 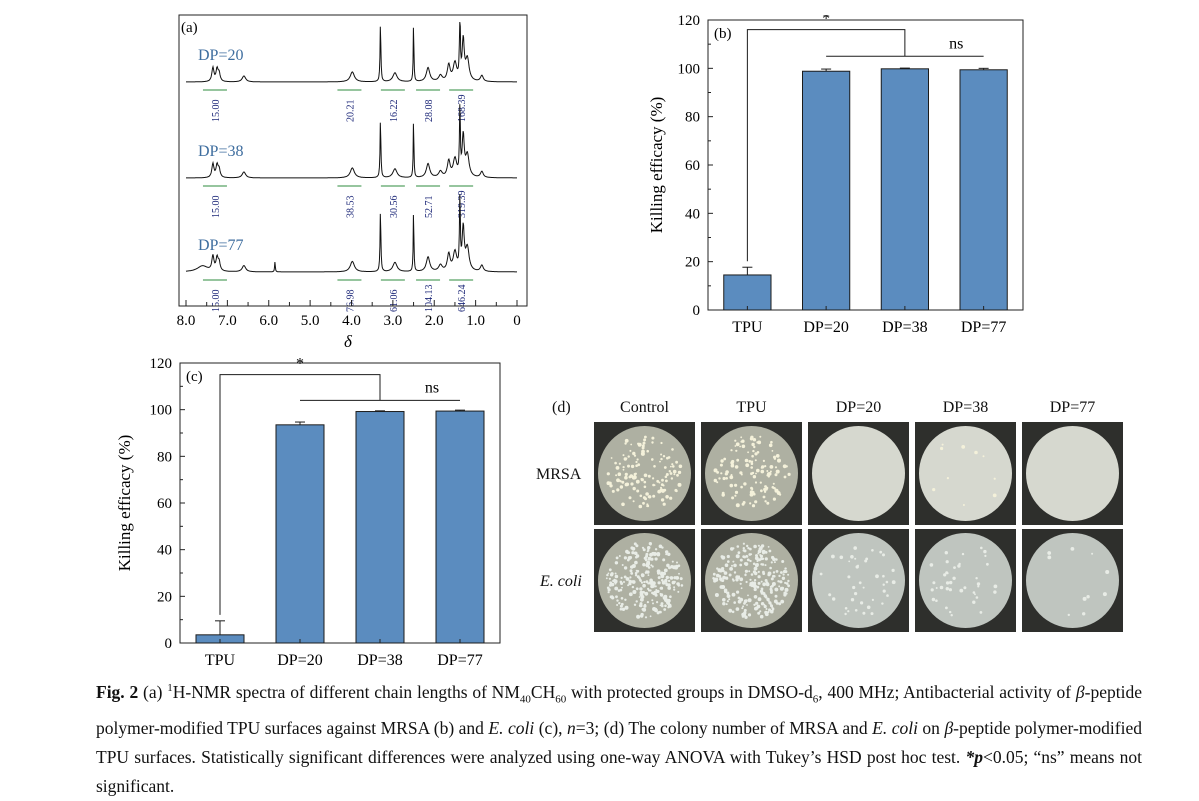 I want to click on nmr-integral-value: 20.21, so click(x=350, y=111).